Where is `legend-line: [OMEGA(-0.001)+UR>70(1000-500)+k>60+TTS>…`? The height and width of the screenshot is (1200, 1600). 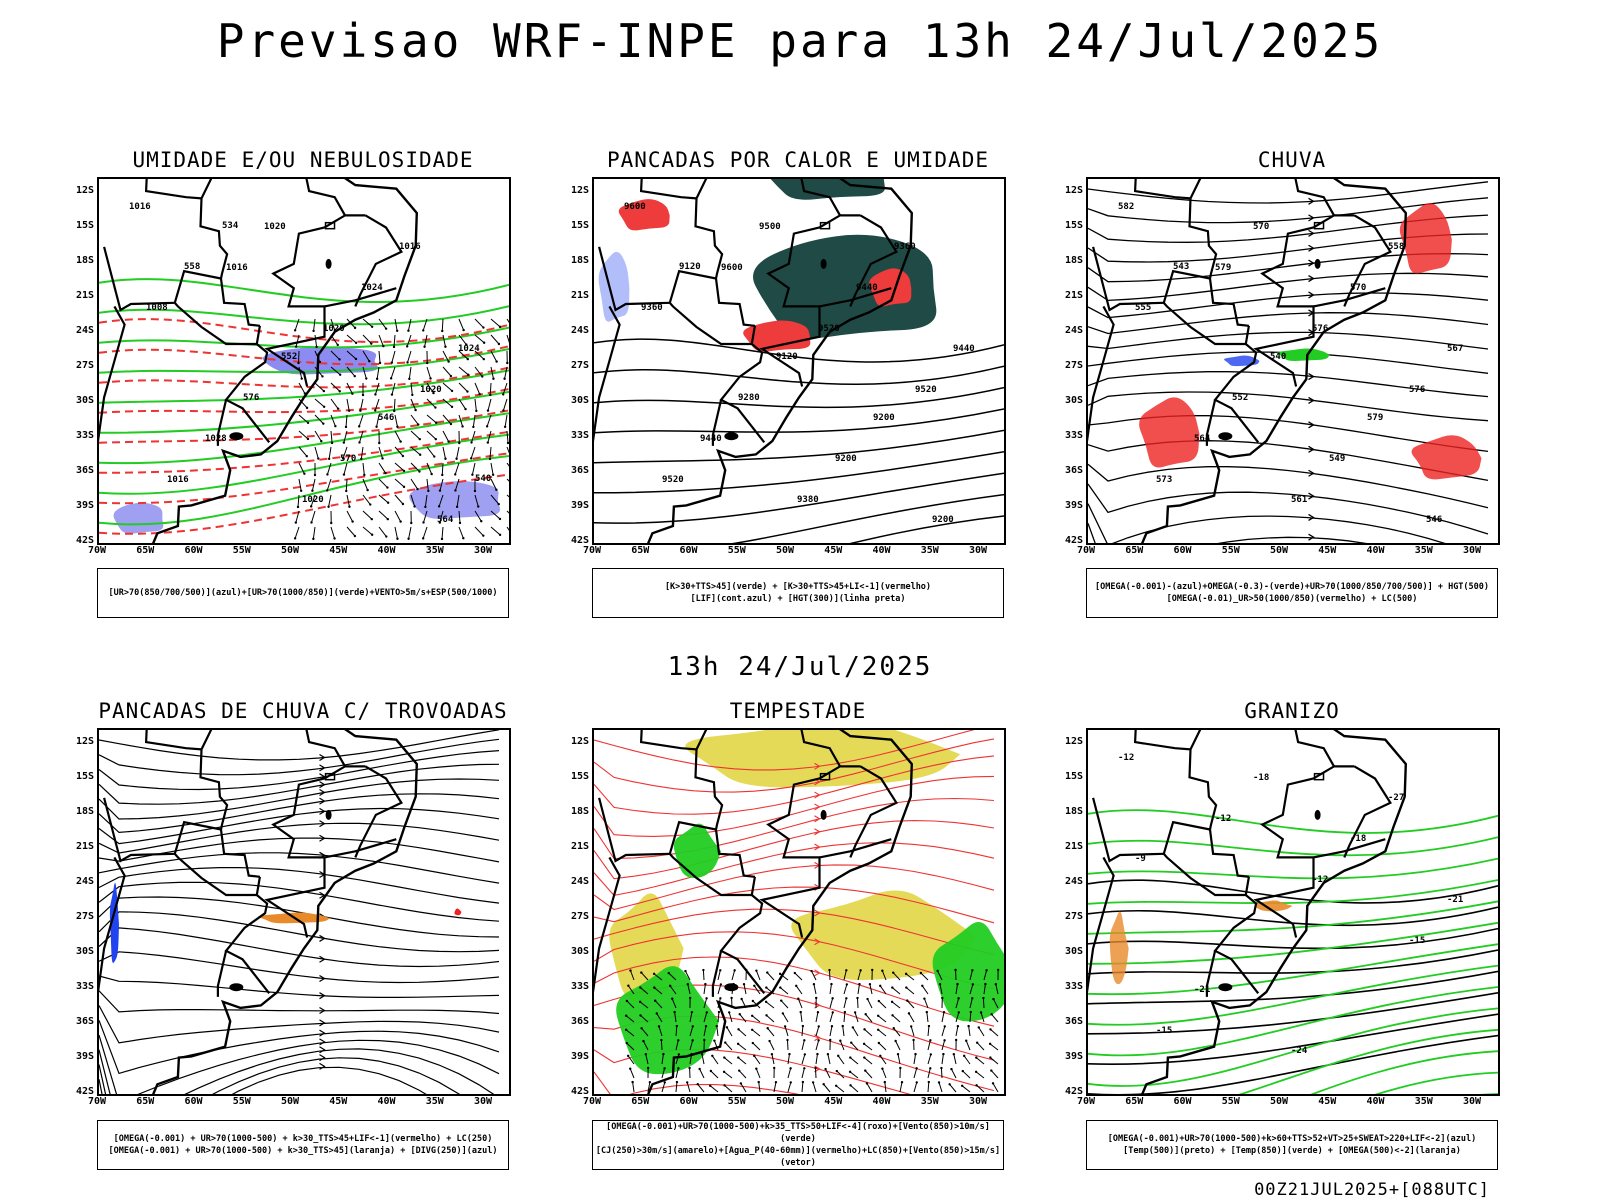 legend-line: [OMEGA(-0.001)+UR>70(1000-500)+k>60+TTS>… is located at coordinates (1292, 1139).